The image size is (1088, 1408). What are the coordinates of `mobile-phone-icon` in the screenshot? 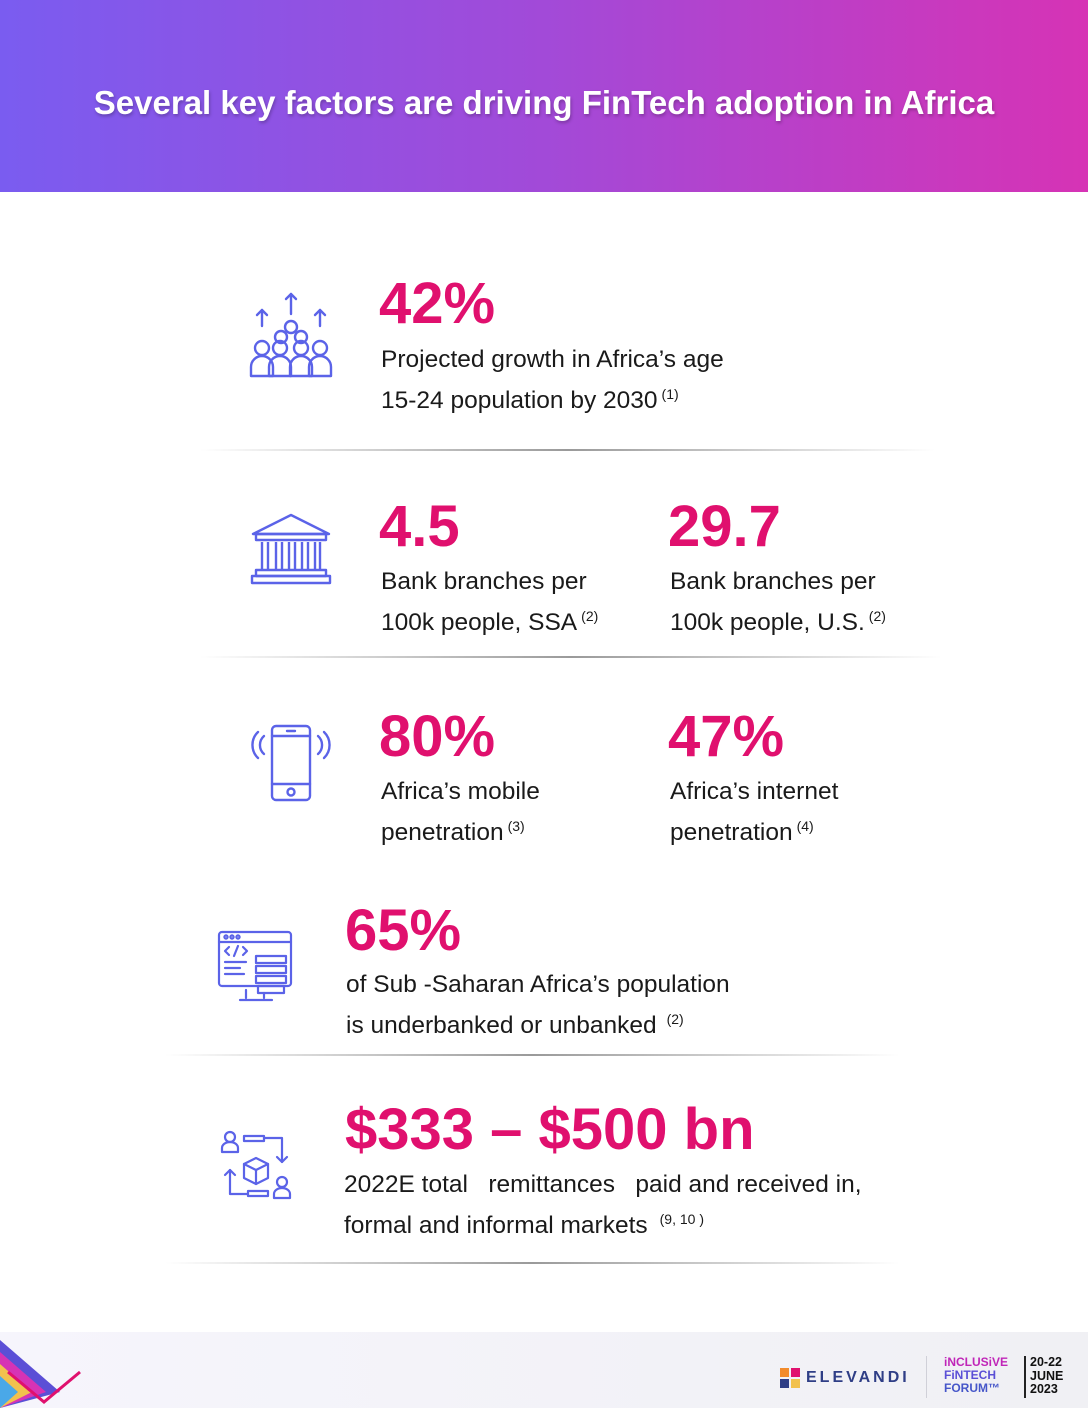 It's located at (291, 763).